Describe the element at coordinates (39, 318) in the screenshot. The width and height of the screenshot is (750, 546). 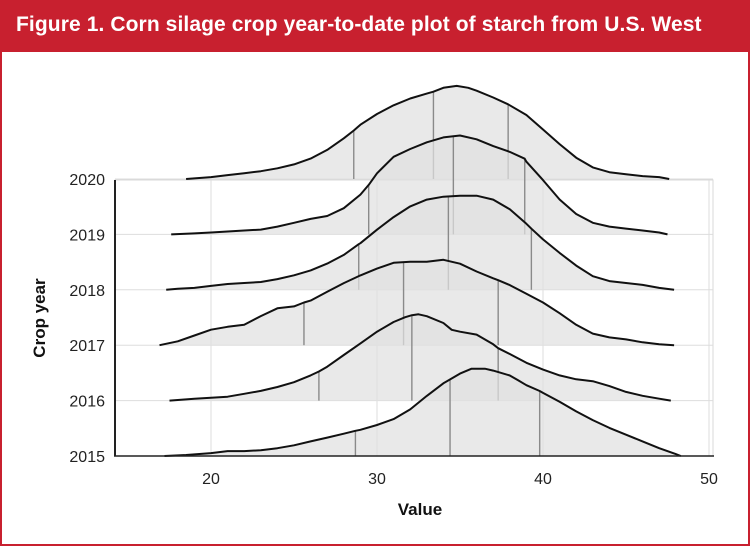
I see `y-axis-title: Crop year` at that location.